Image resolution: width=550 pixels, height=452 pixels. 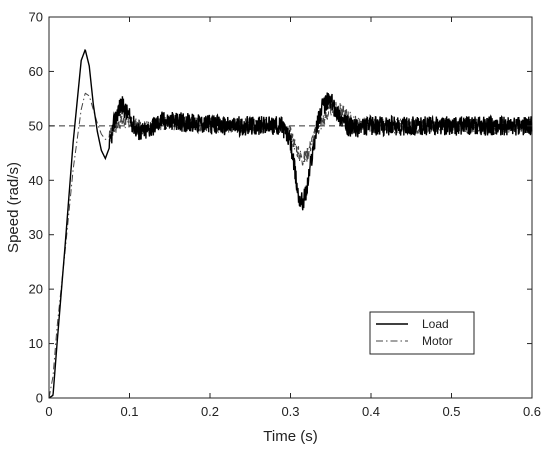 I want to click on x-tick-label: 0.3, so click(x=290, y=411).